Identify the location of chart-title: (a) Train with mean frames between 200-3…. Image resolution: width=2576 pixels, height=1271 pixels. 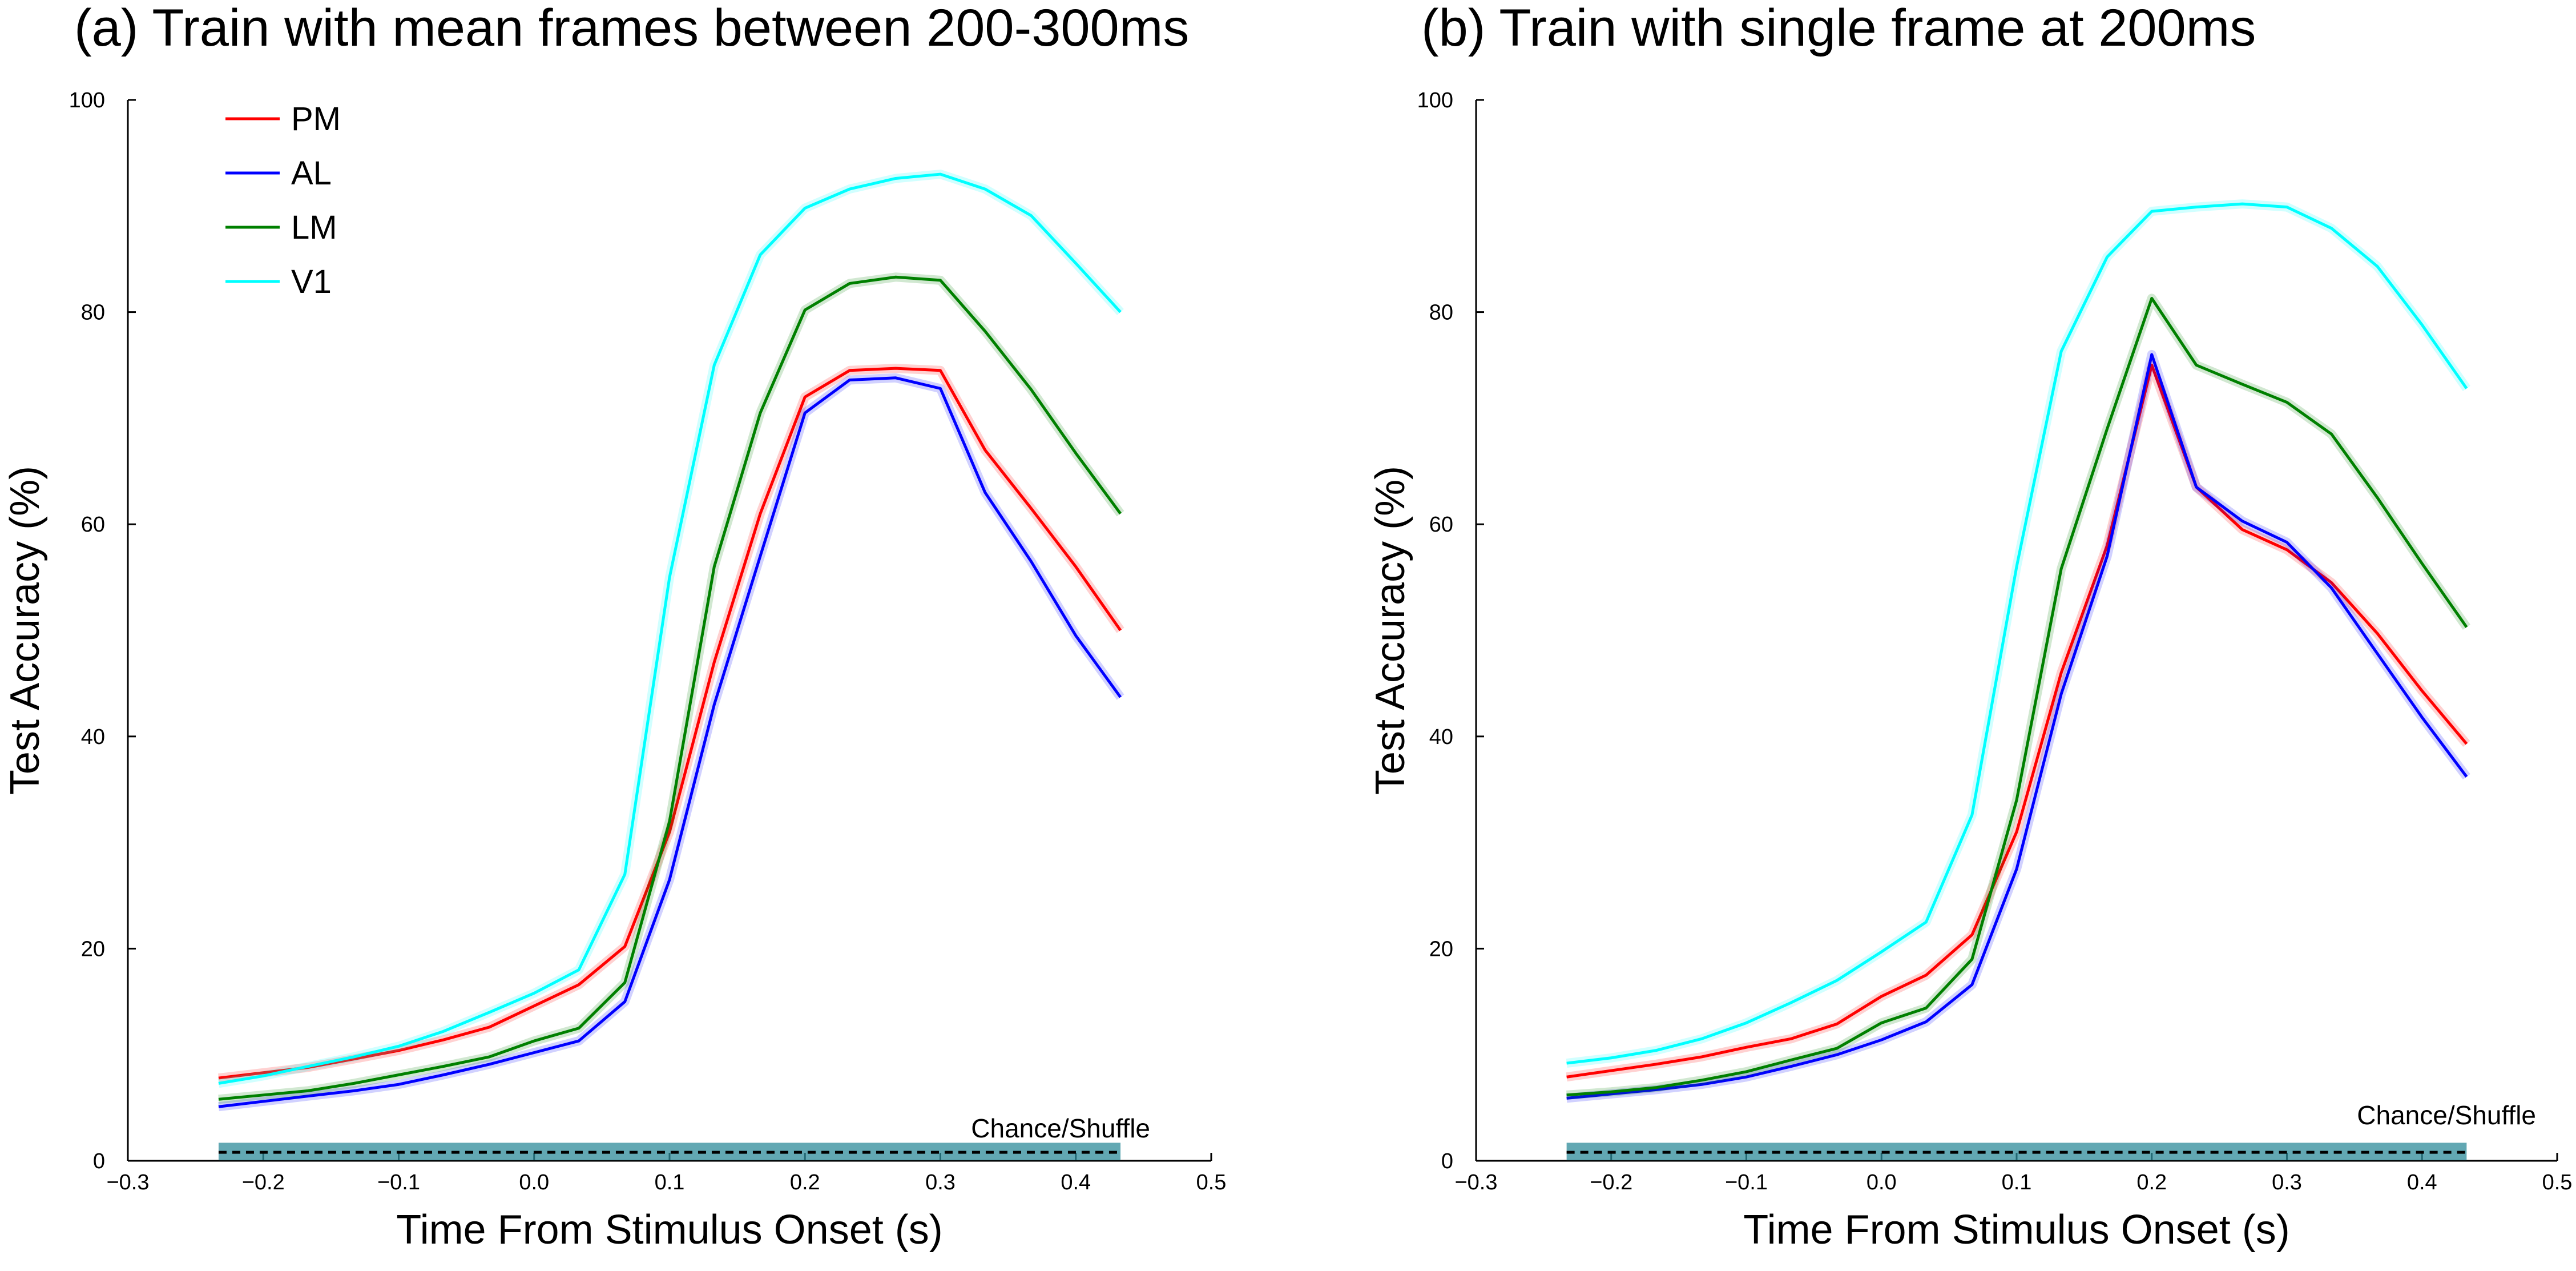
(632, 28).